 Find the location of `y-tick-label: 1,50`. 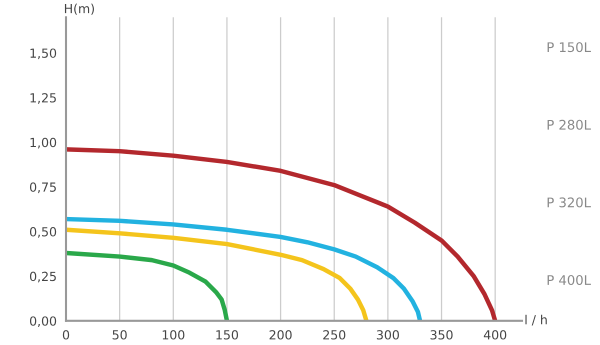

y-tick-label: 1,50 is located at coordinates (43, 54).